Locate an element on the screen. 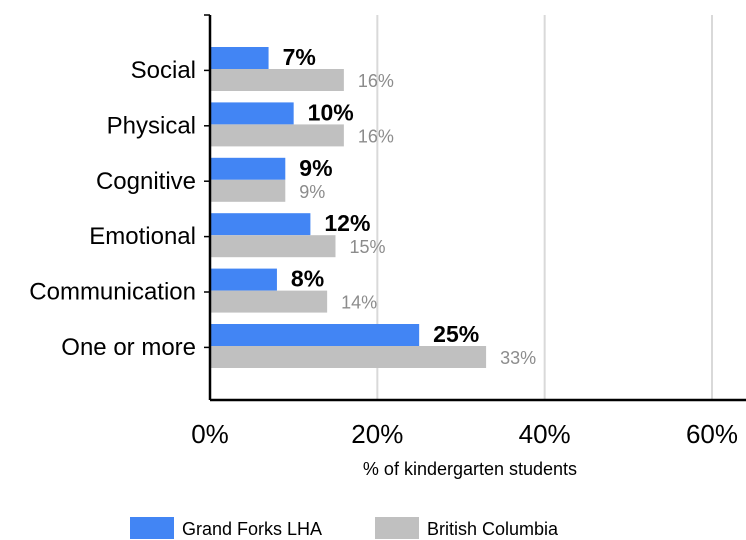 This screenshot has height=540, width=746. x-axis-title: % of kindergarten students is located at coordinates (470, 469).